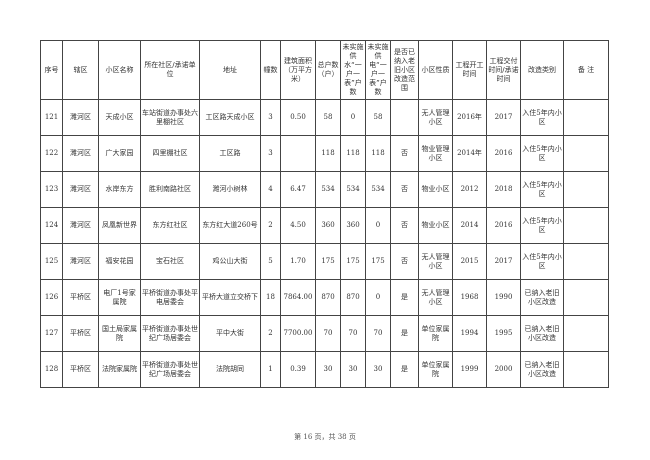  What do you see at coordinates (119, 369) in the screenshot?
I see `table-cell: 法院家属院` at bounding box center [119, 369].